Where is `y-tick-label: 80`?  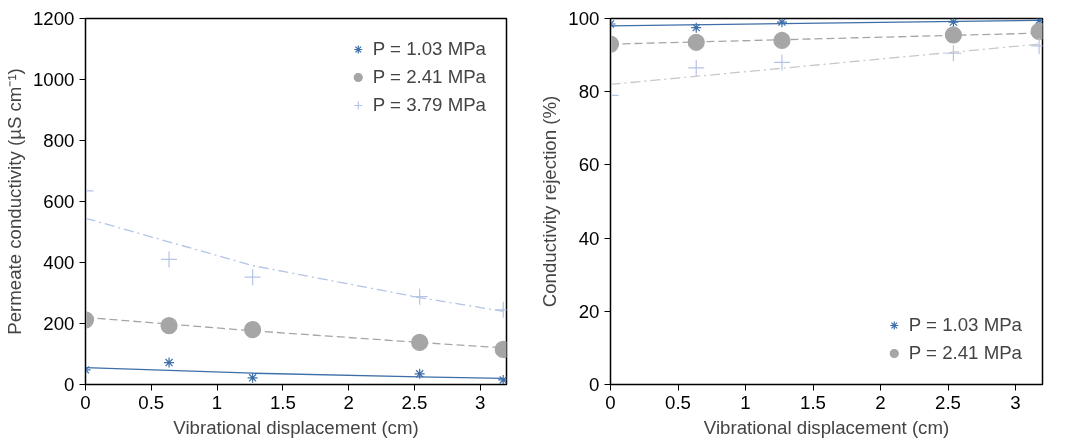
y-tick-label: 80 is located at coordinates (589, 92).